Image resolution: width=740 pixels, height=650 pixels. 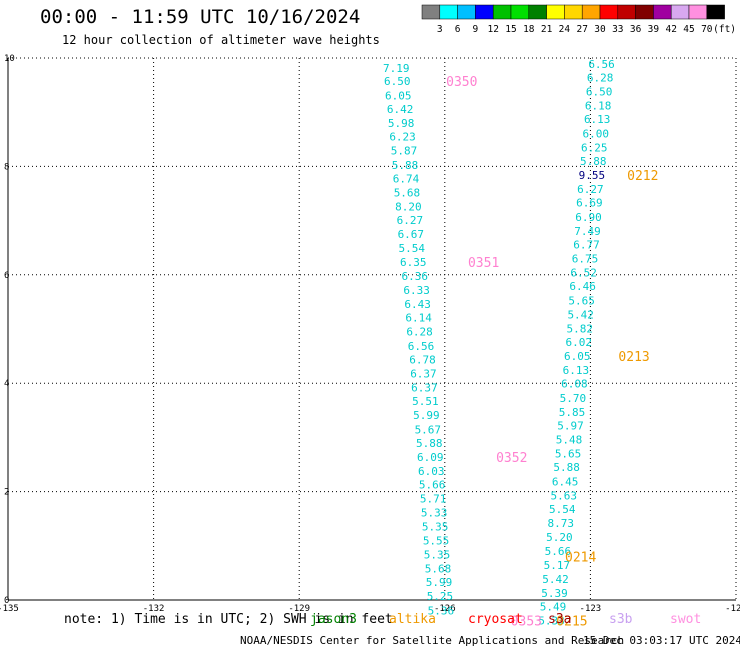 I want to click on color-scale-label: 36, so click(x=636, y=29).